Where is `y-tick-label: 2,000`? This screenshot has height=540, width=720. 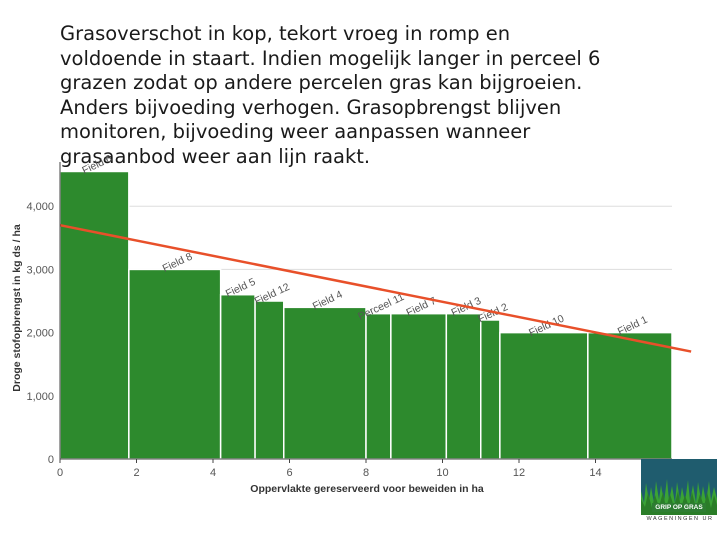 y-tick-label: 2,000 is located at coordinates (40, 334).